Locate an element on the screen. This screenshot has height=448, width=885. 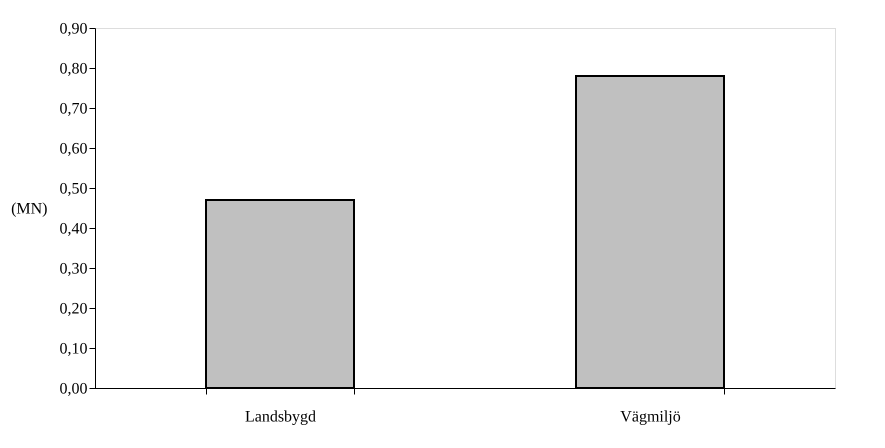
y-tick-label: 0,00 is located at coordinates (74, 389).